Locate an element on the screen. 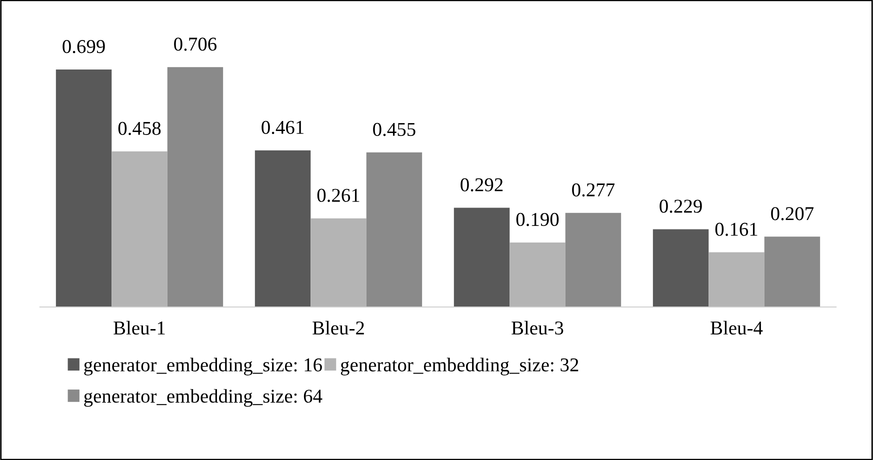 The image size is (873, 460). data-label: 0.161 is located at coordinates (736, 229).